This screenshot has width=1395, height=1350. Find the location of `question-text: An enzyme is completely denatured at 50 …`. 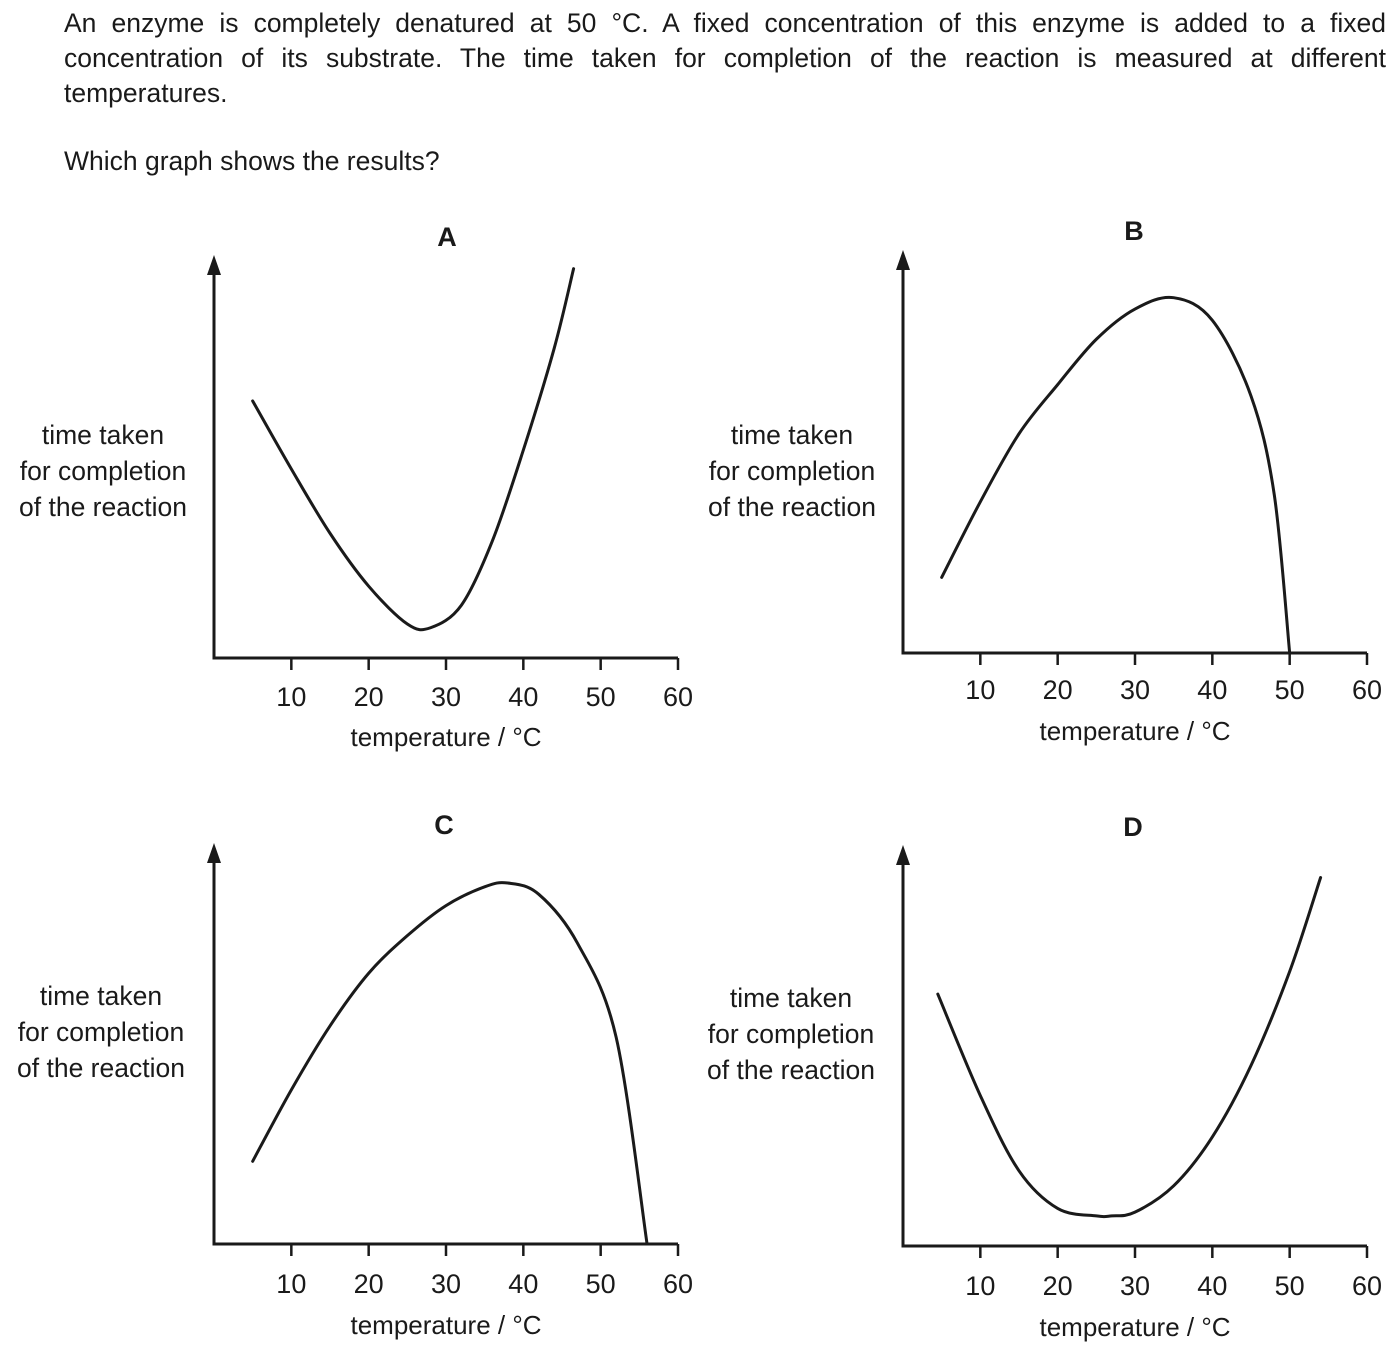

question-text: An enzyme is completely denatured at 50 … is located at coordinates (725, 58).